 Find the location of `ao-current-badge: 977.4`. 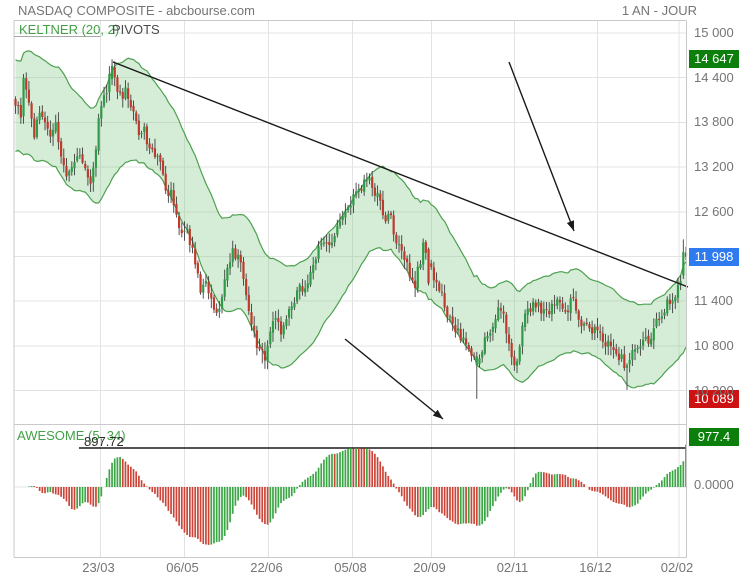

ao-current-badge: 977.4 is located at coordinates (714, 437).